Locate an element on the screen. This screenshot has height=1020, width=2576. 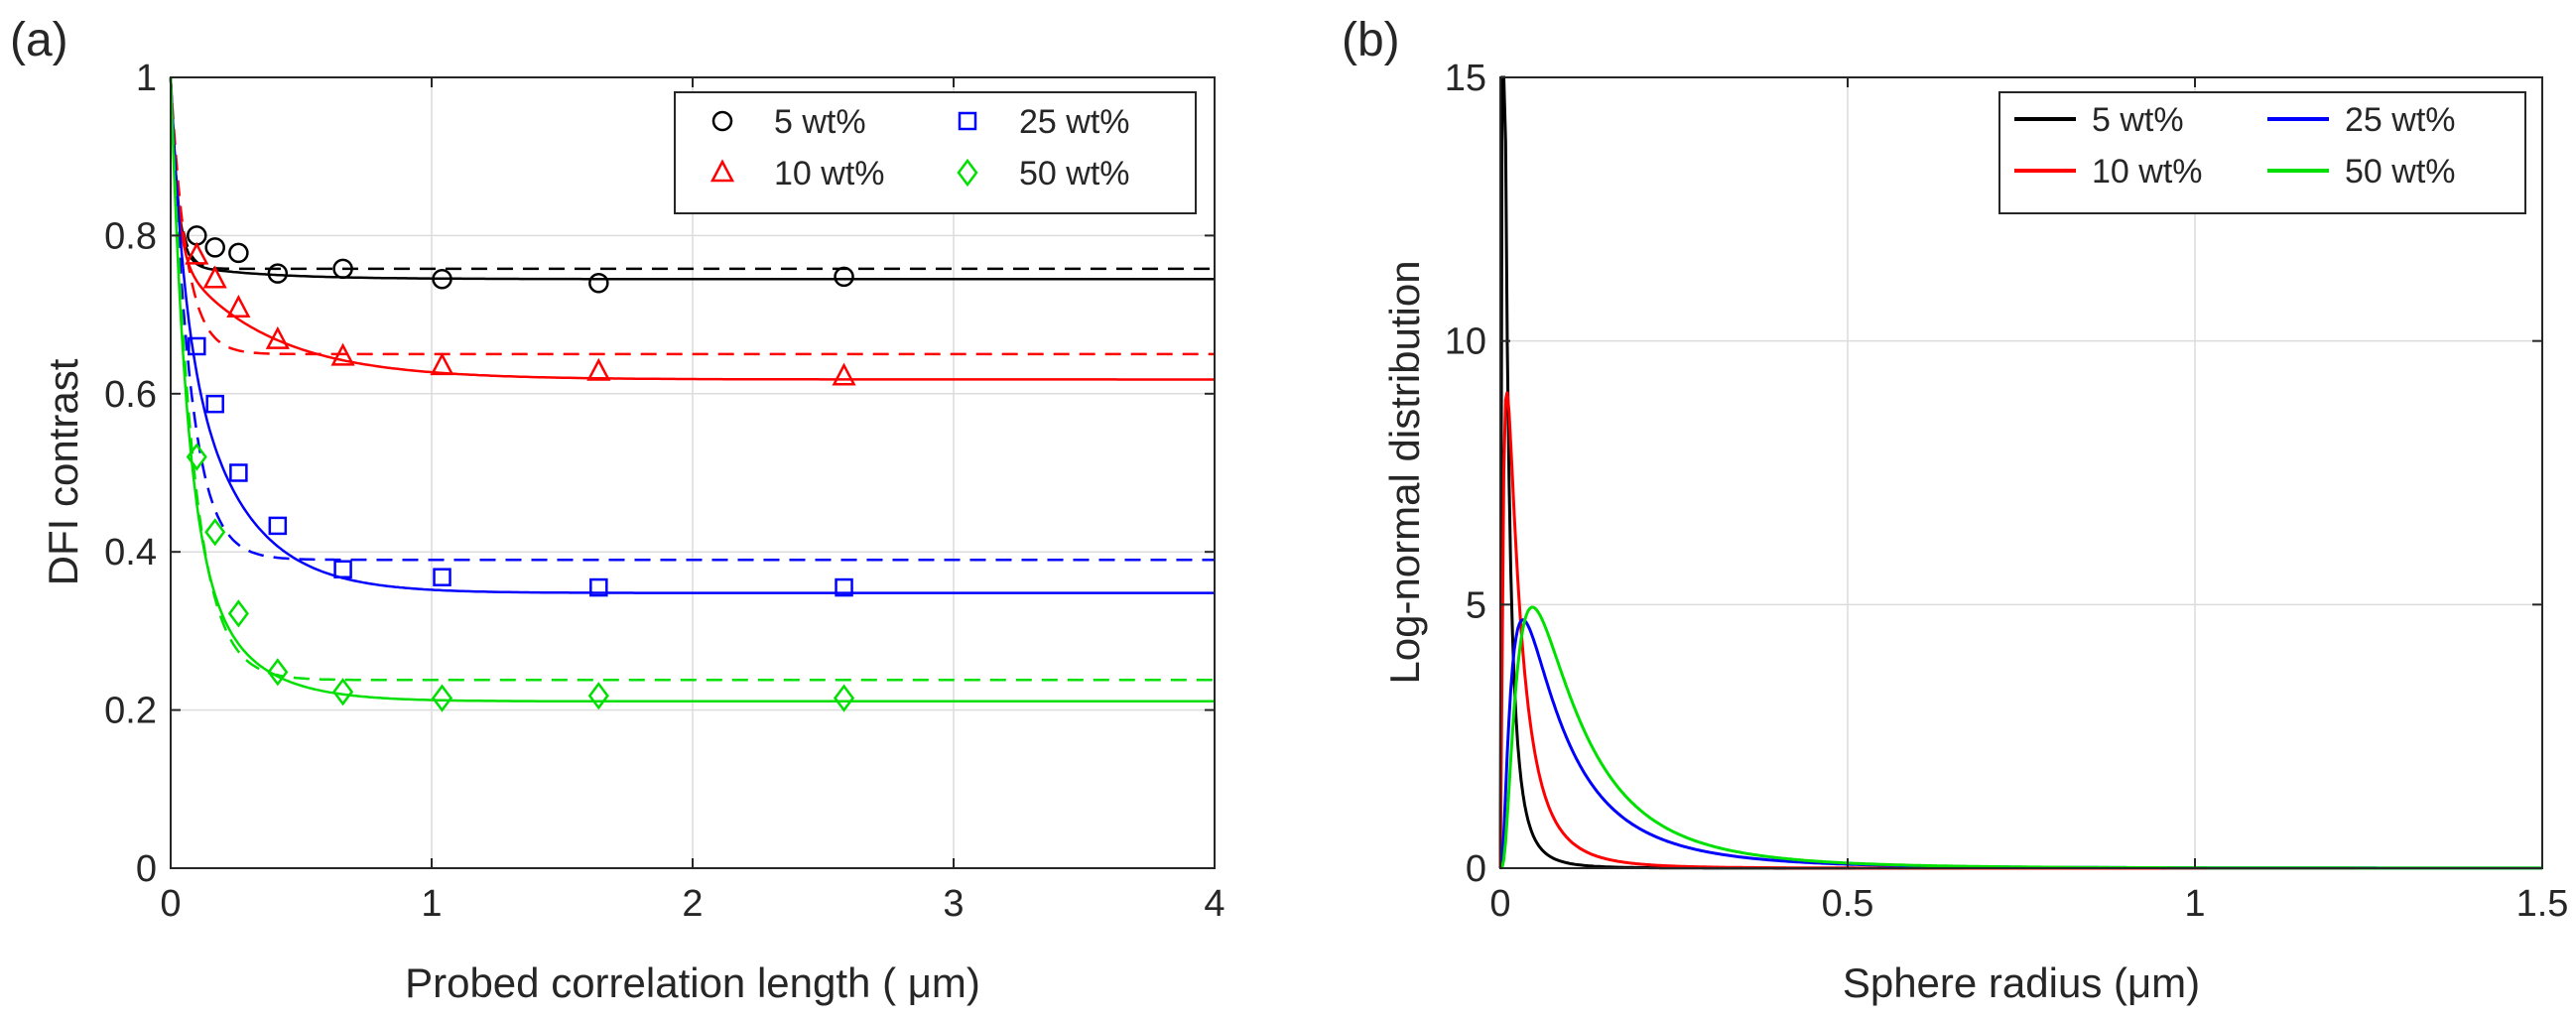
panel-a-ytick-label: 1 is located at coordinates (146, 78).